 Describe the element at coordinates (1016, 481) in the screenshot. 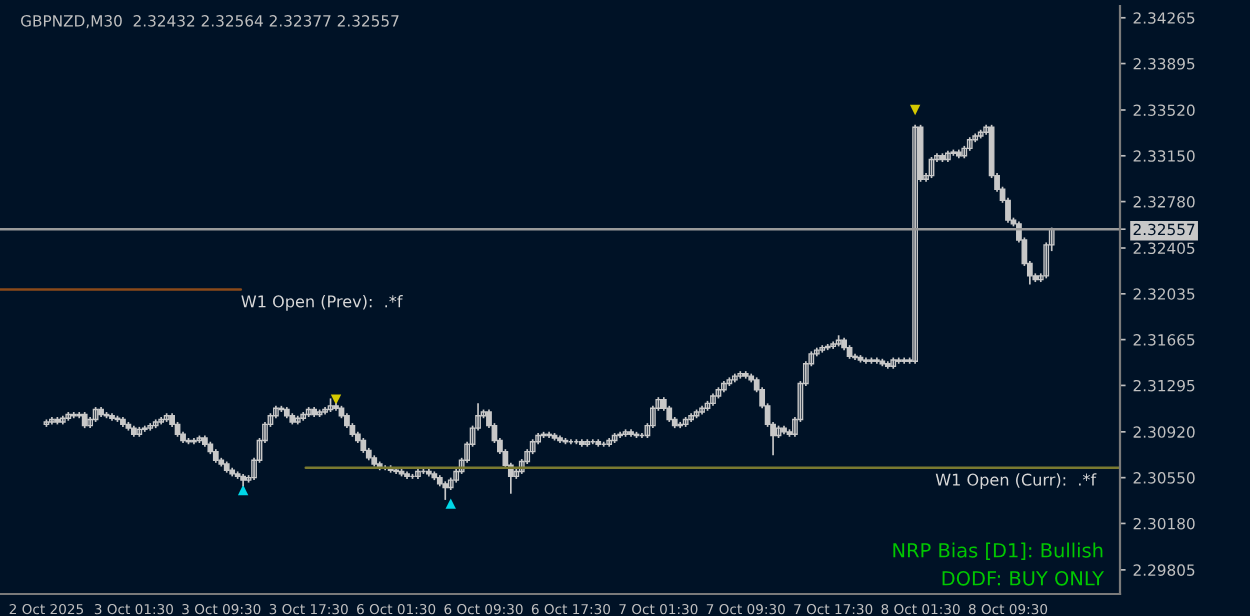

I see `ref-line-label: W1 Open (Curr): .*f` at that location.